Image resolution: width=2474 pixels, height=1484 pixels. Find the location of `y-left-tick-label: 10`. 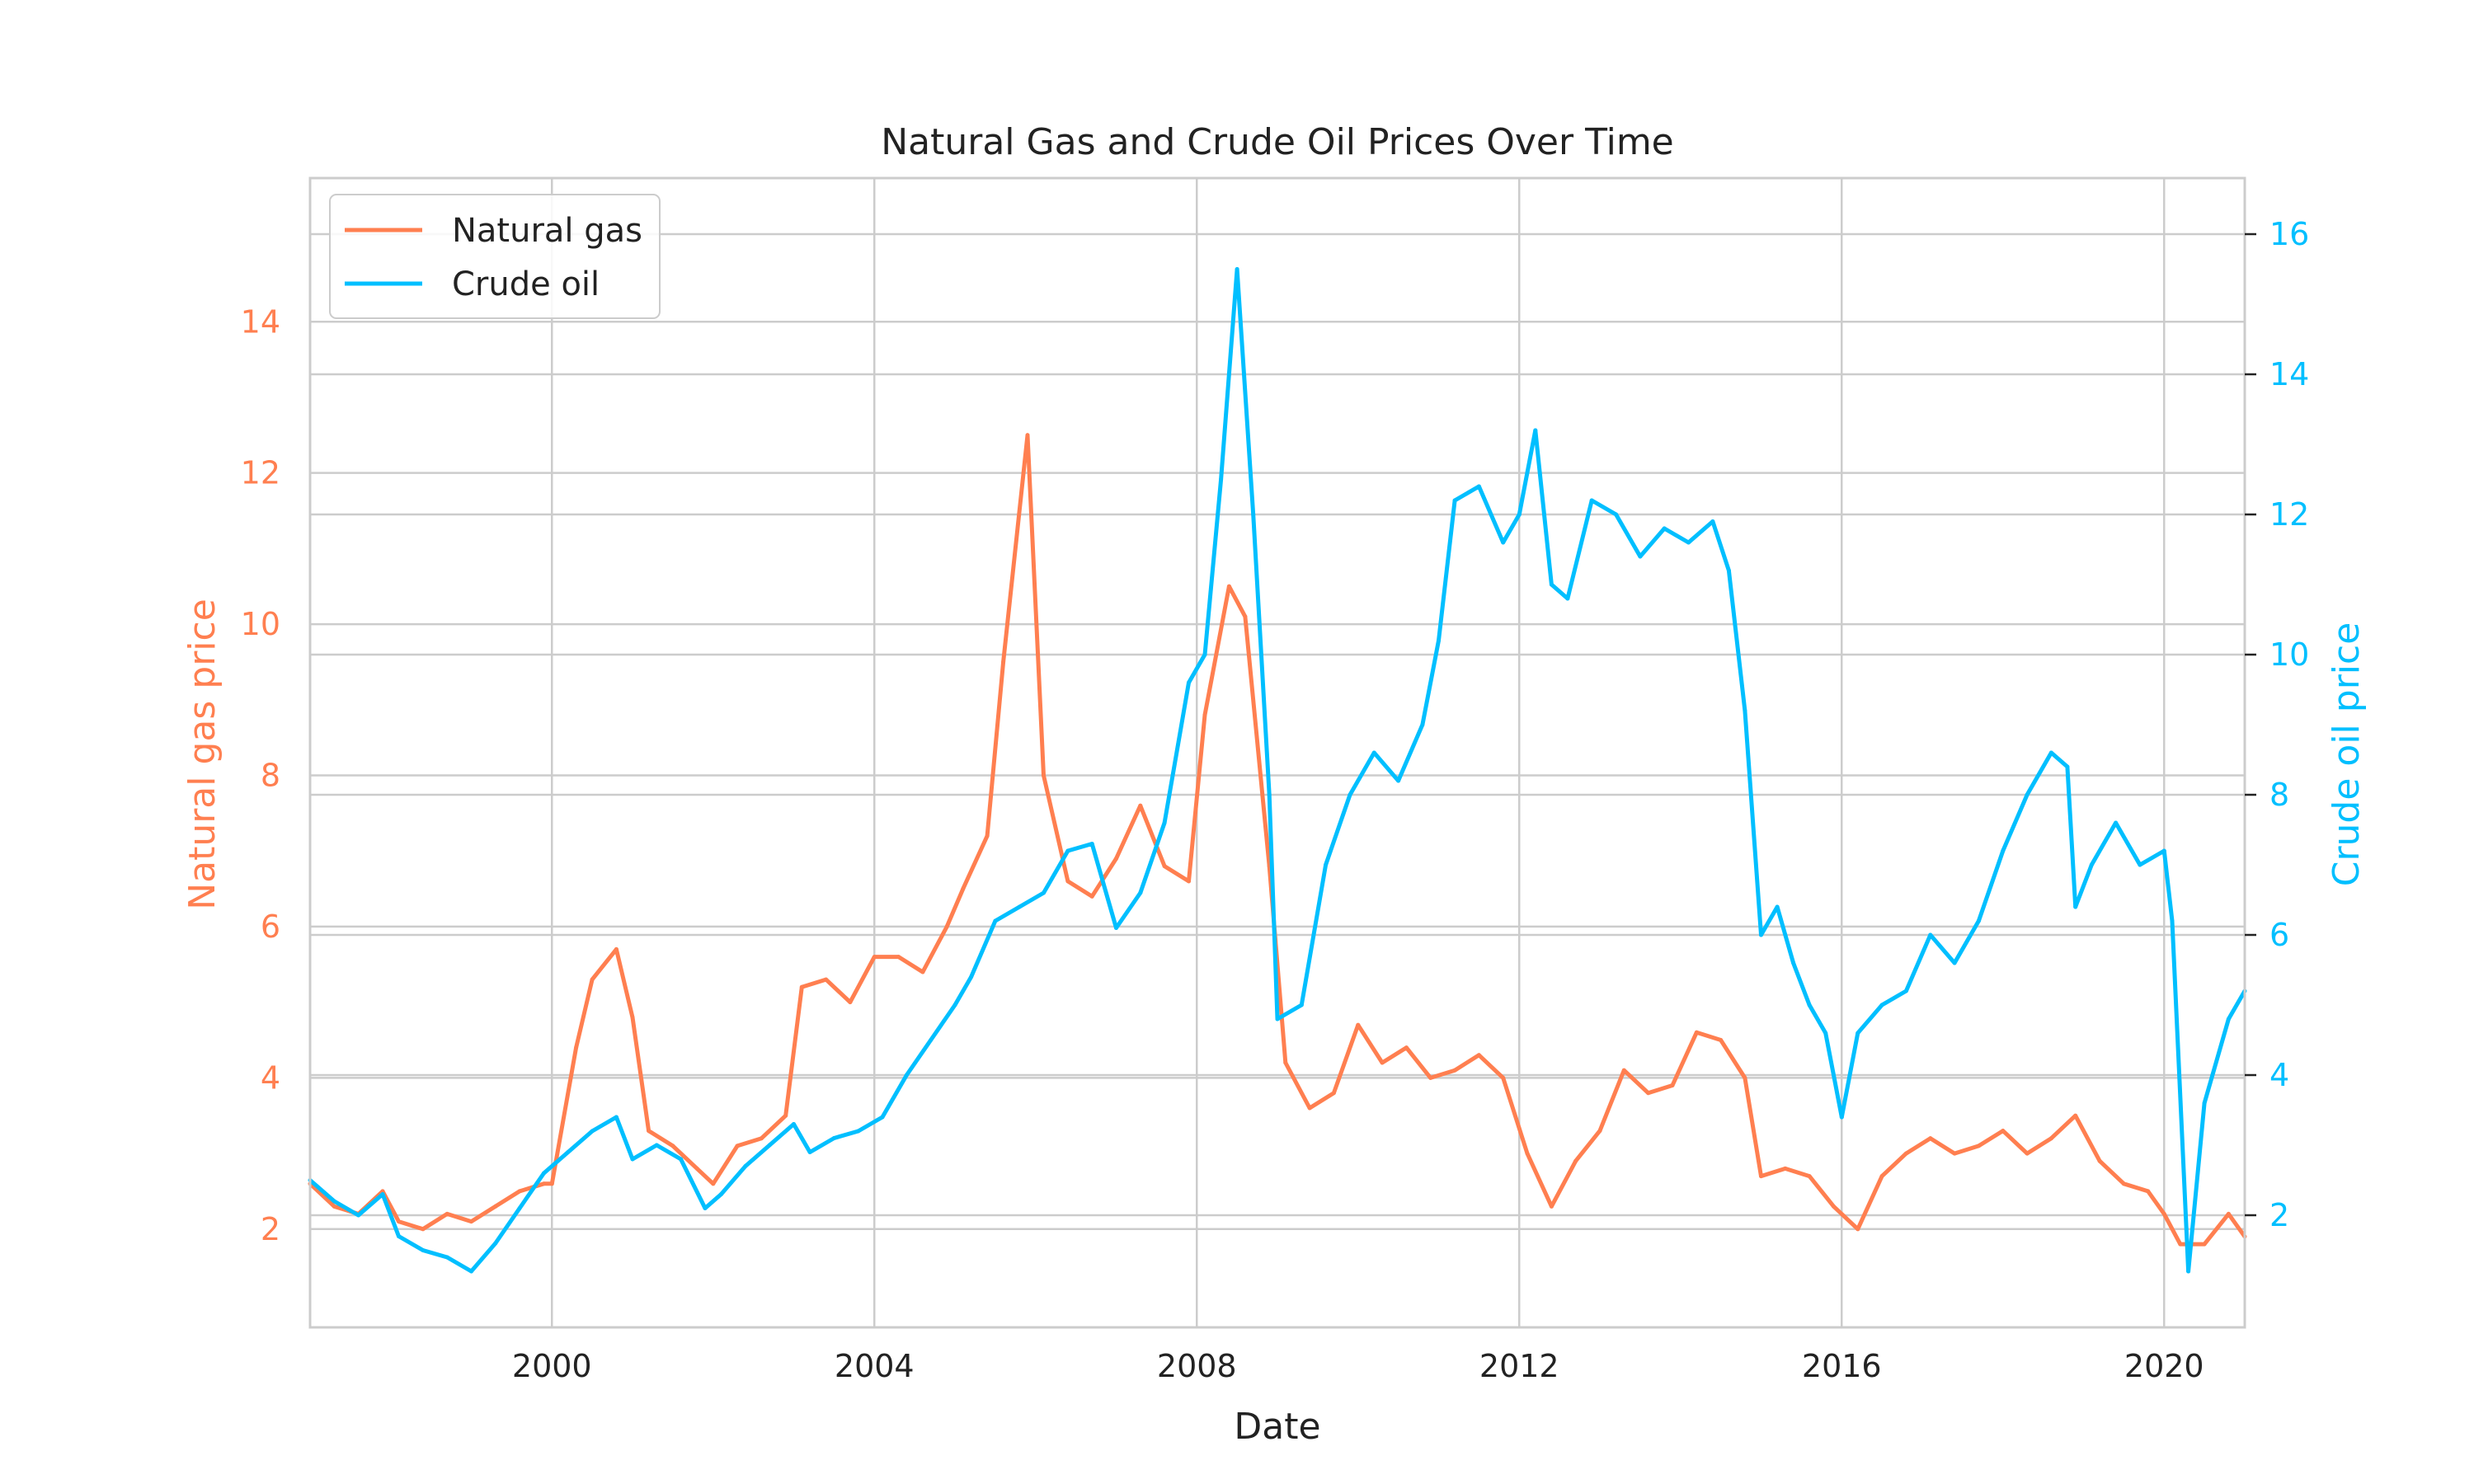

y-left-tick-label: 10 is located at coordinates (260, 624).